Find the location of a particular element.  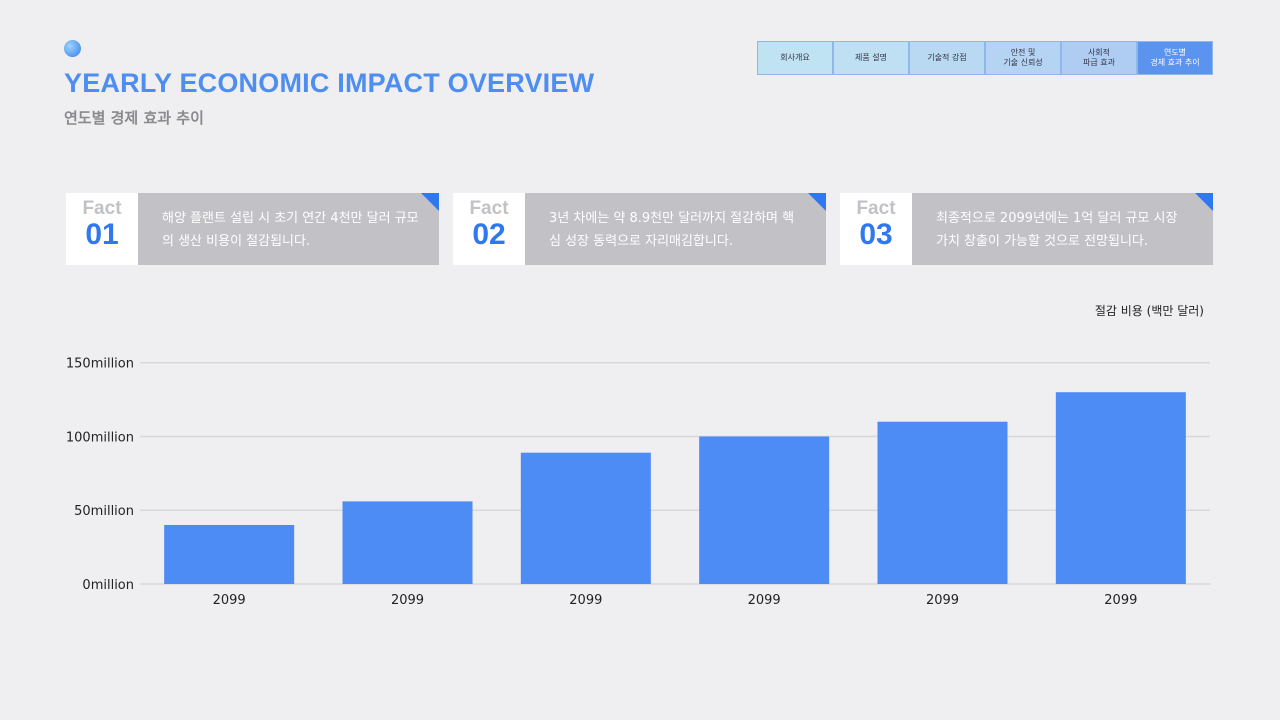

tab-product: 제품 설명 is located at coordinates (871, 58).